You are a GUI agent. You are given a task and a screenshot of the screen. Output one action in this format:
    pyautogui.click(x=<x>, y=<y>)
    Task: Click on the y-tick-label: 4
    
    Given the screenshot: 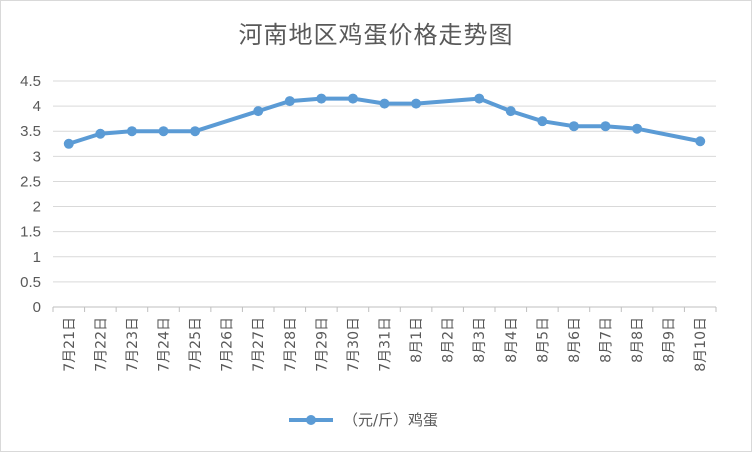 What is the action you would take?
    pyautogui.click(x=37, y=106)
    